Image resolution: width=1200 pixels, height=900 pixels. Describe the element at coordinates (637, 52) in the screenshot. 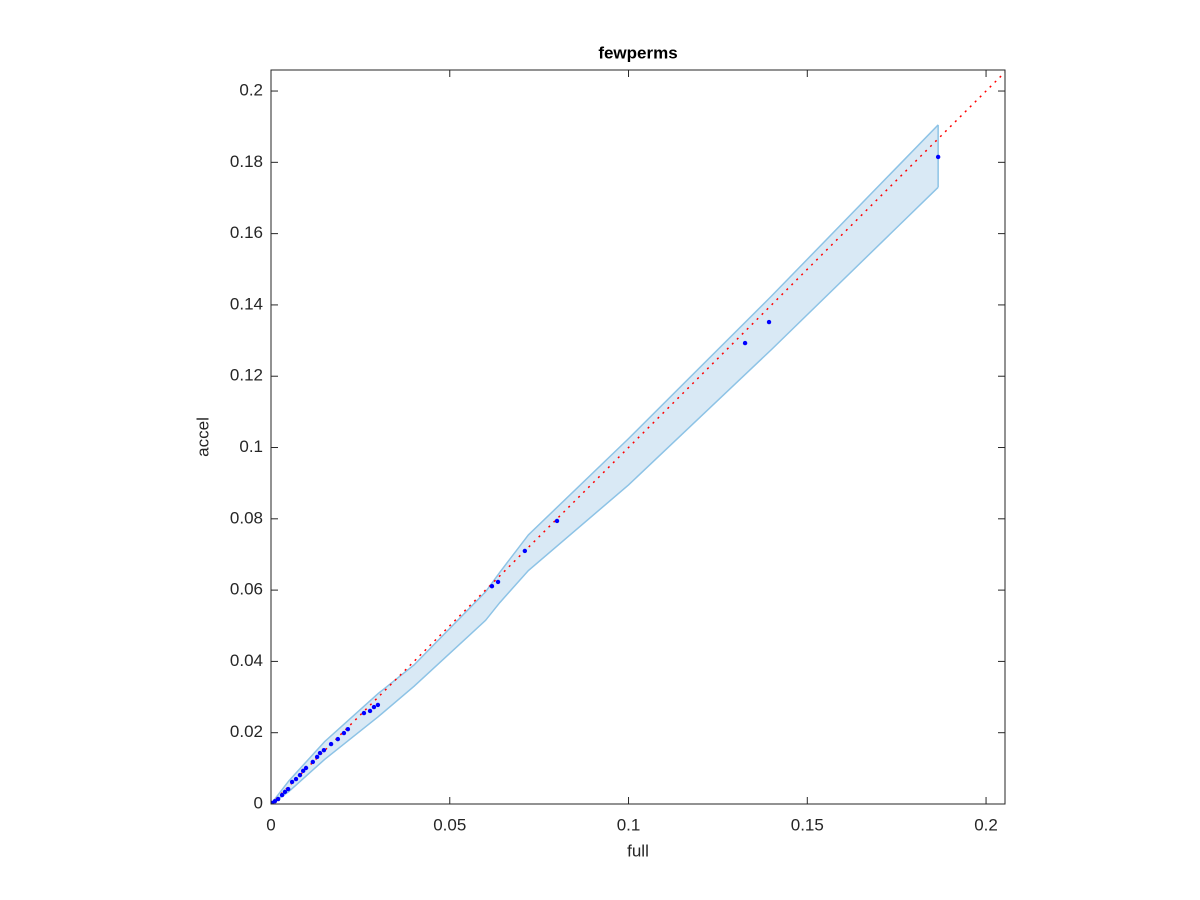

I see `chart-title: fewperms` at that location.